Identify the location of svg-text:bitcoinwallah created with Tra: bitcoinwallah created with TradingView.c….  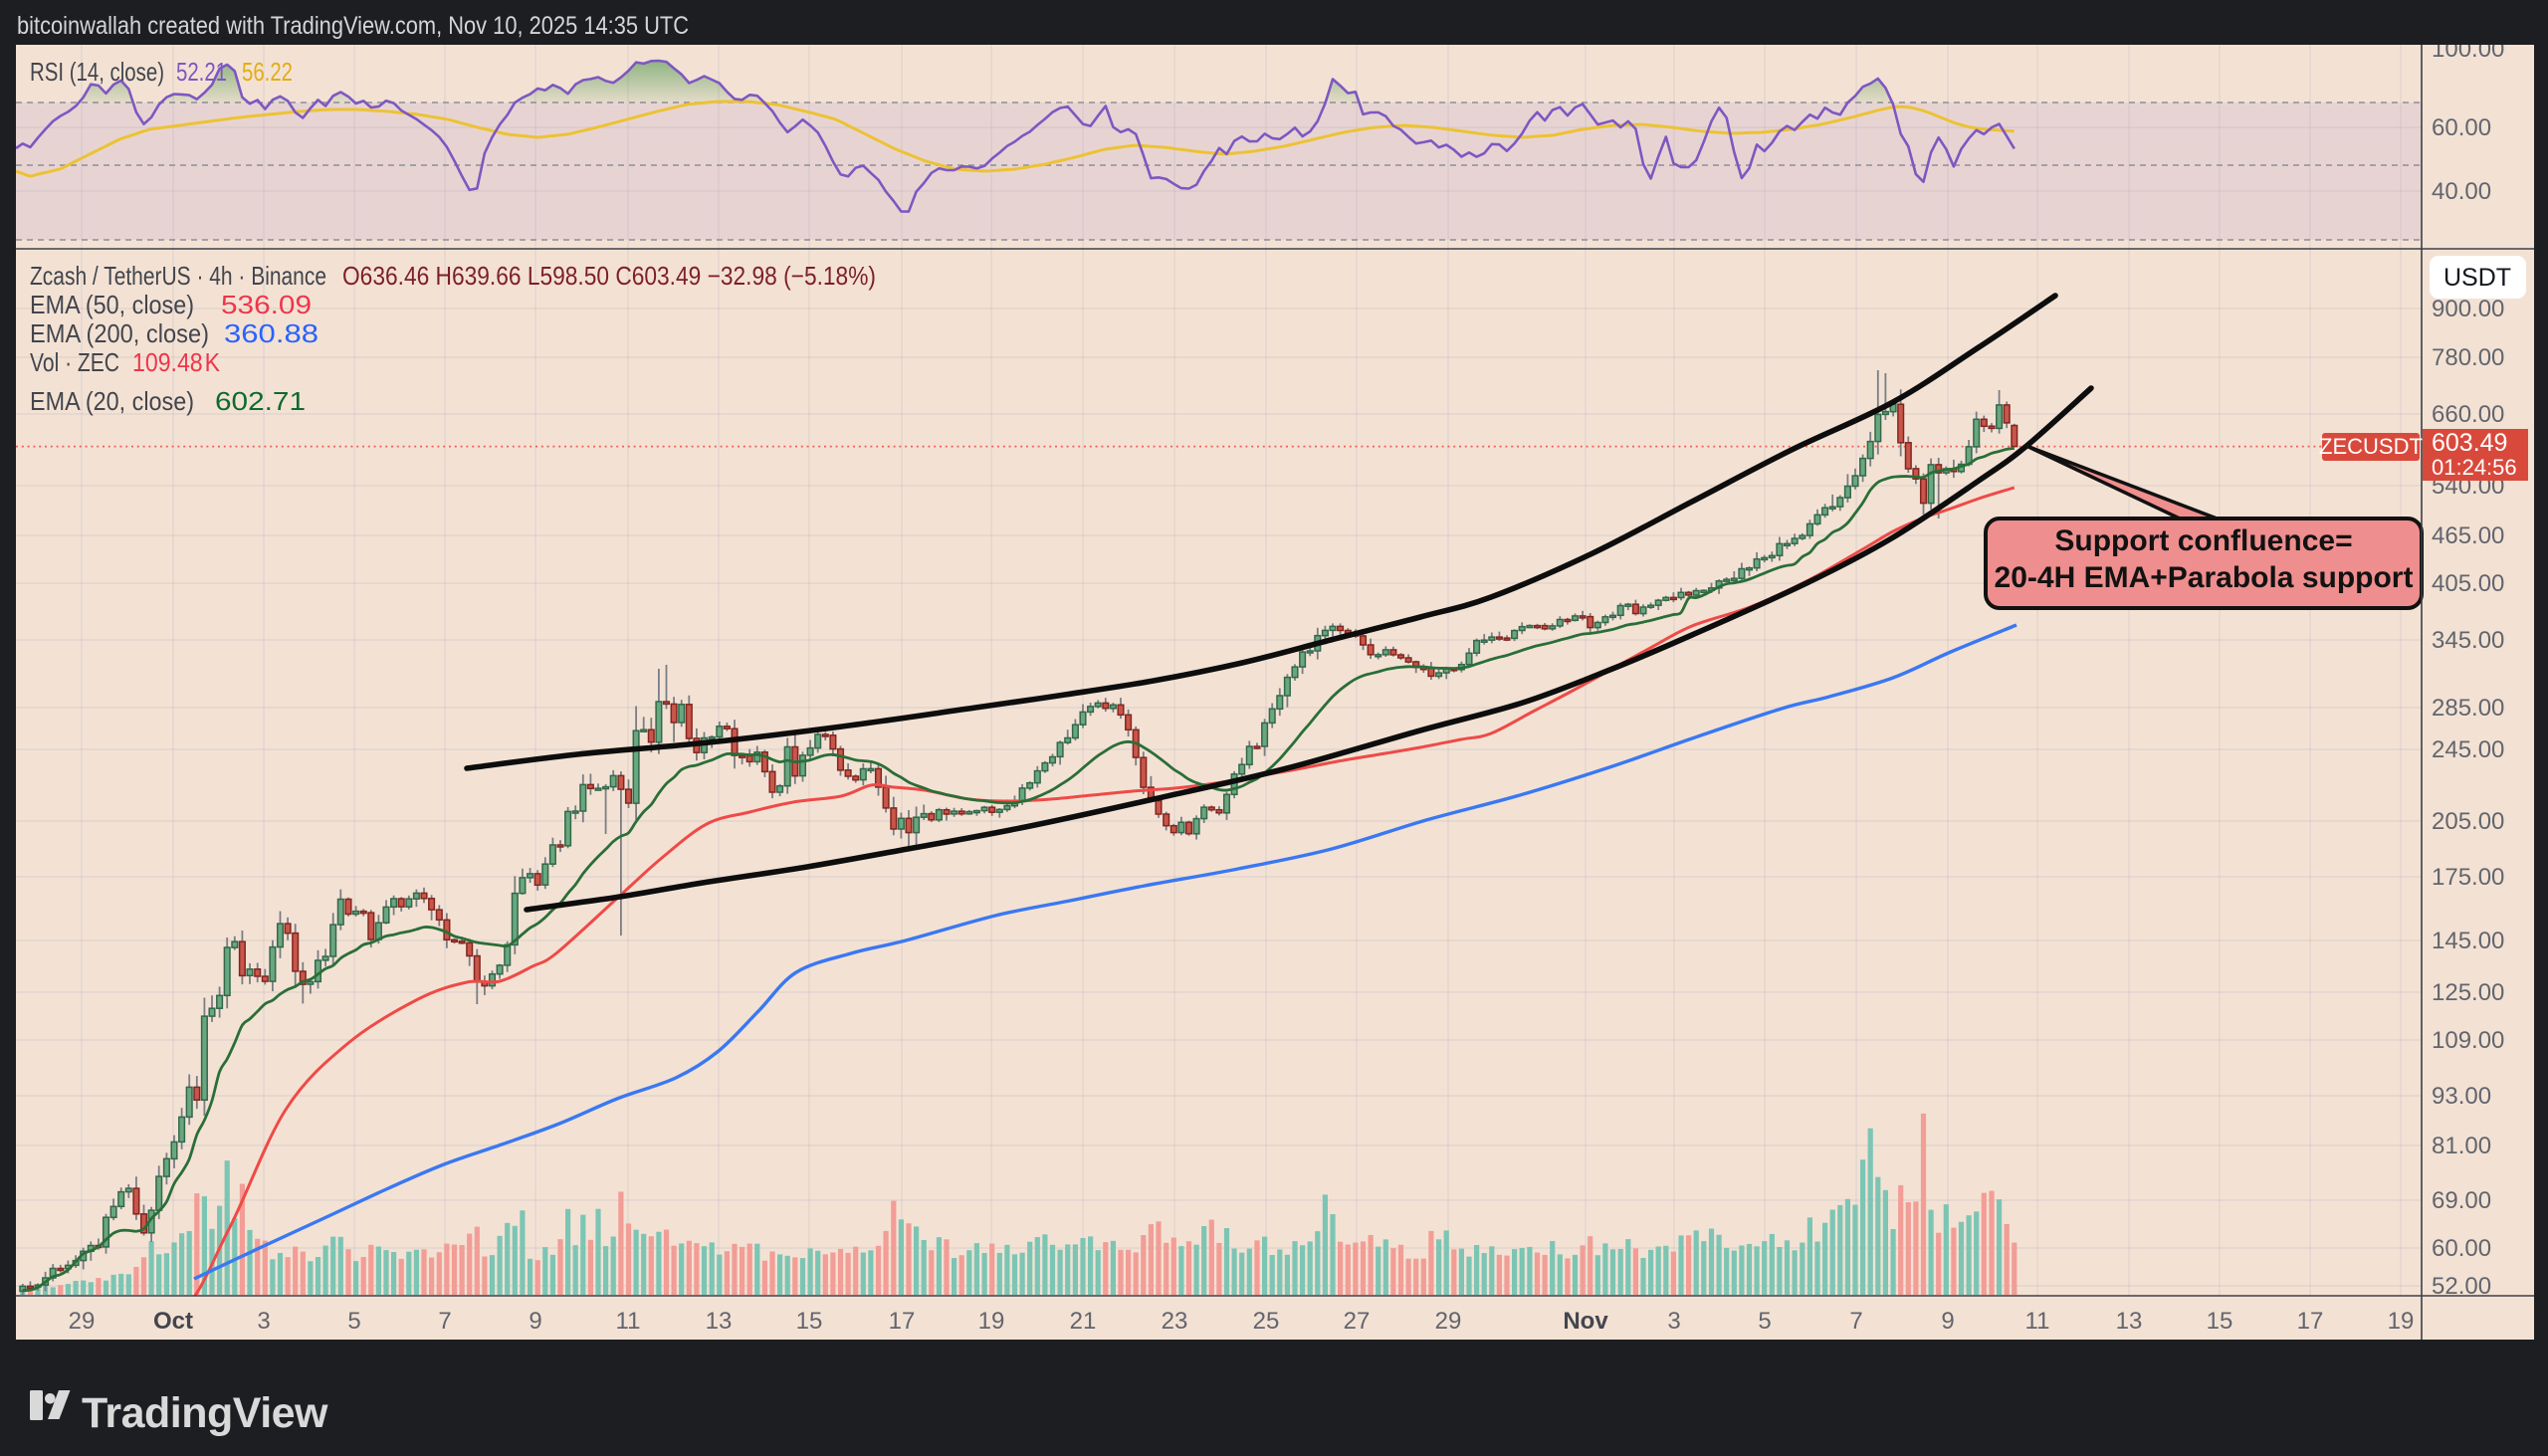
(353, 26).